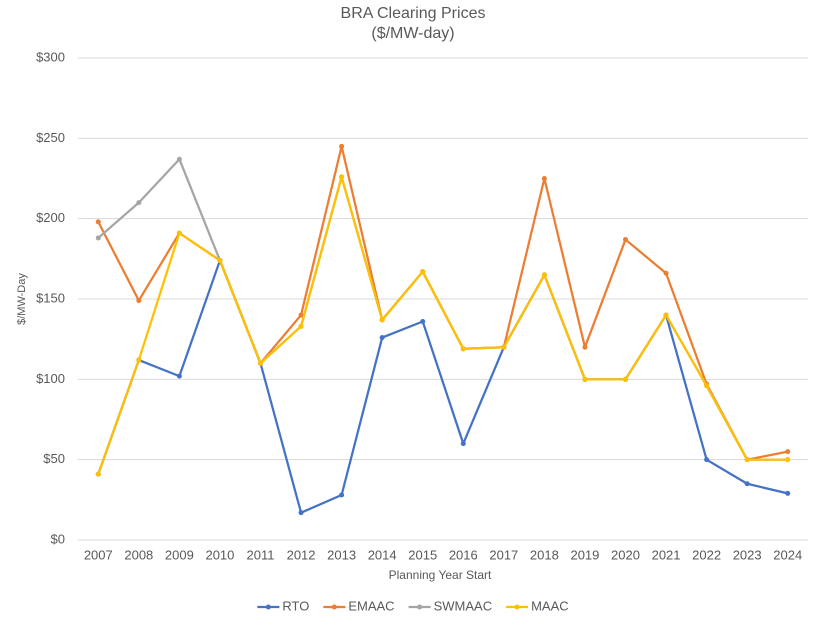 The width and height of the screenshot is (826, 620). What do you see at coordinates (382, 554) in the screenshot?
I see `x-tick-label: 2014` at bounding box center [382, 554].